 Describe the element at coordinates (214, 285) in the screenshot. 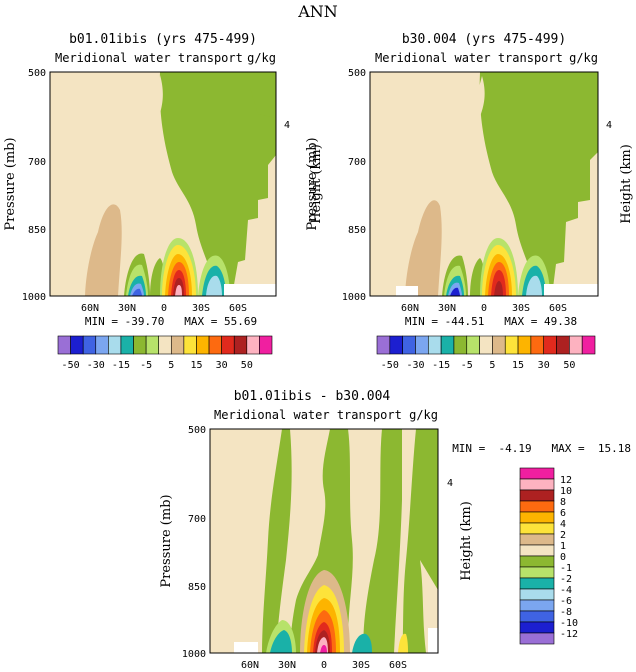

I see `panel-a-south-cyan` at that location.